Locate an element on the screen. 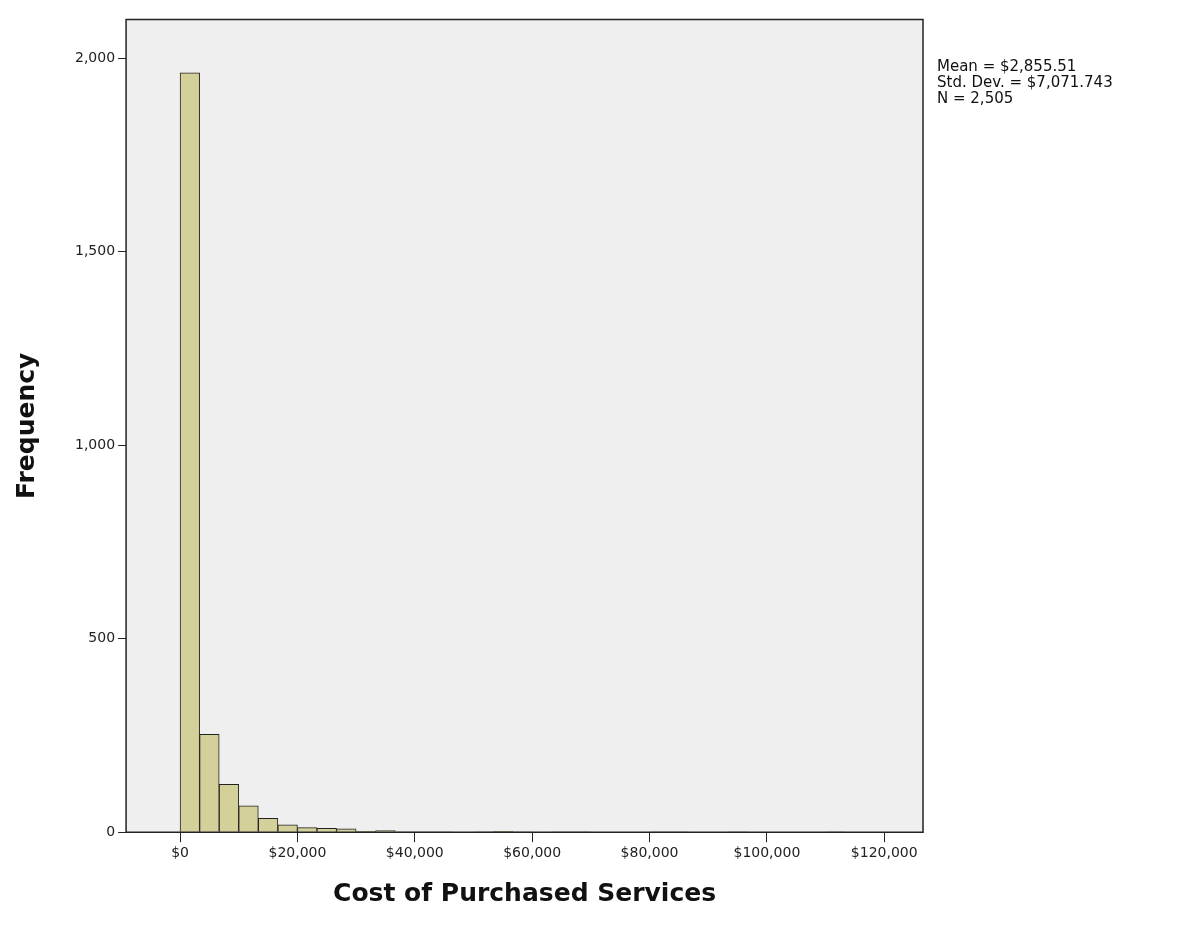 The width and height of the screenshot is (1187, 926). x-tick-label: $20,000 is located at coordinates (297, 852).